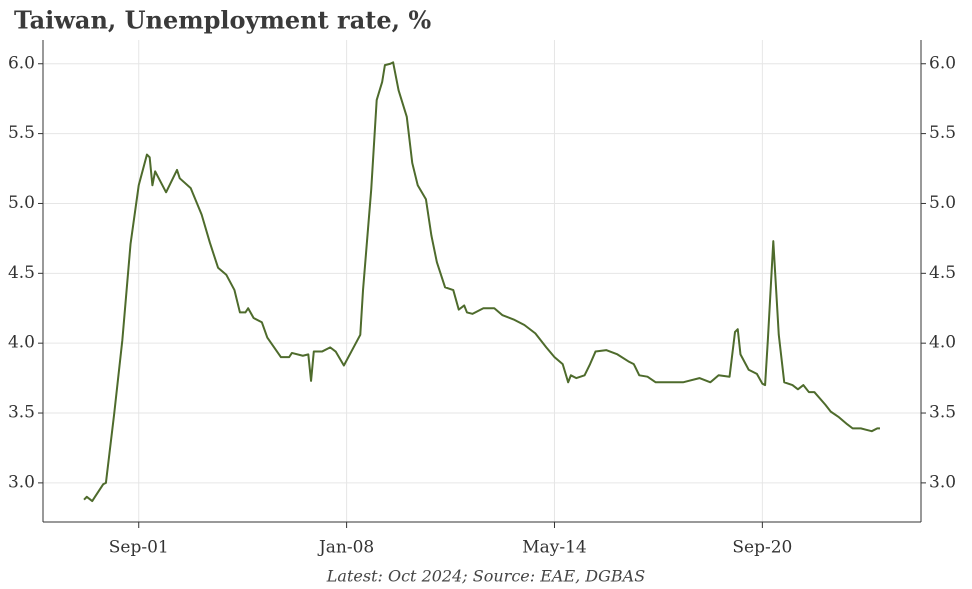 This screenshot has width=972, height=589. Describe the element at coordinates (554, 548) in the screenshot. I see `x-tick-label: May-14` at that location.